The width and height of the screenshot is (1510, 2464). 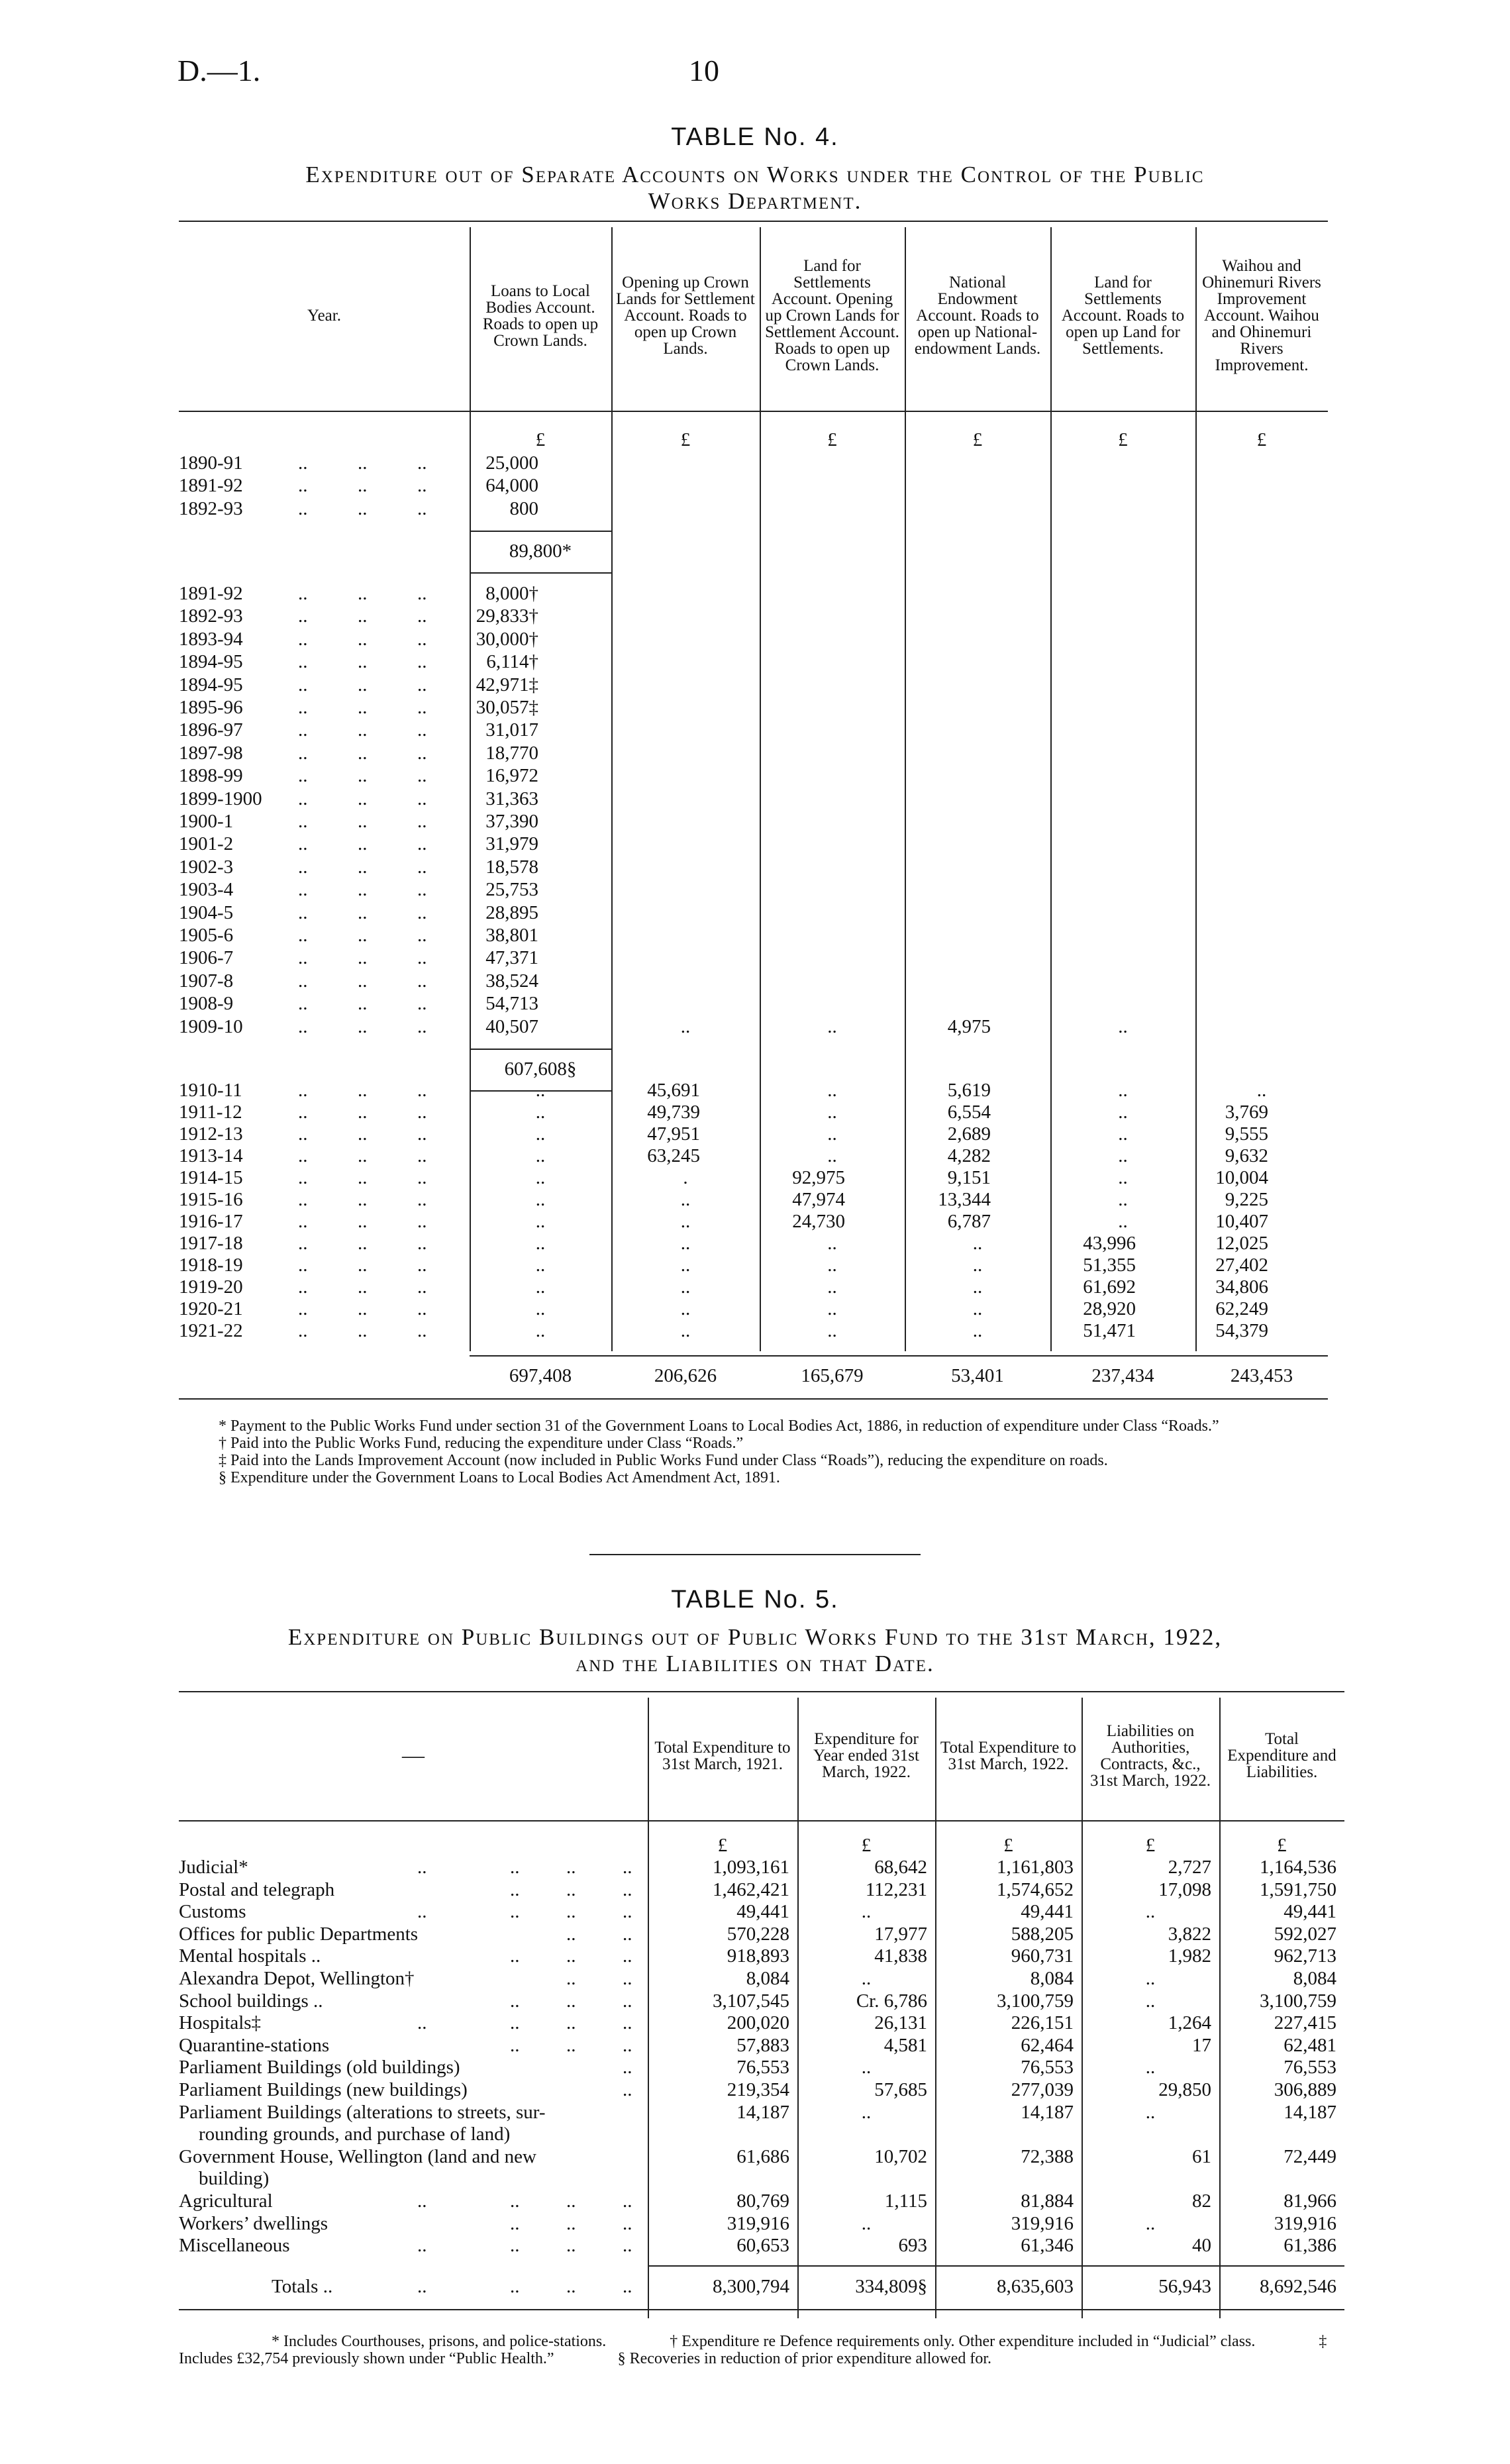 I want to click on value-cell: 200,020, so click(x=758, y=2023).